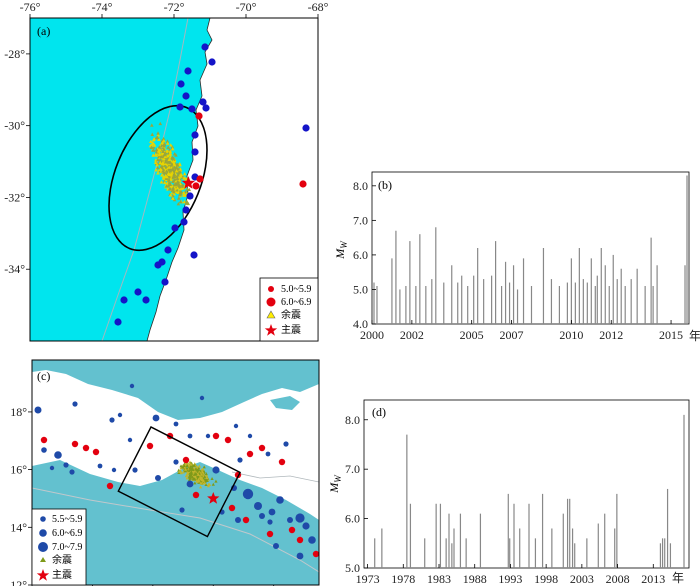 The height and width of the screenshot is (586, 700). I want to click on legend-red-star-icon, so click(43, 575).